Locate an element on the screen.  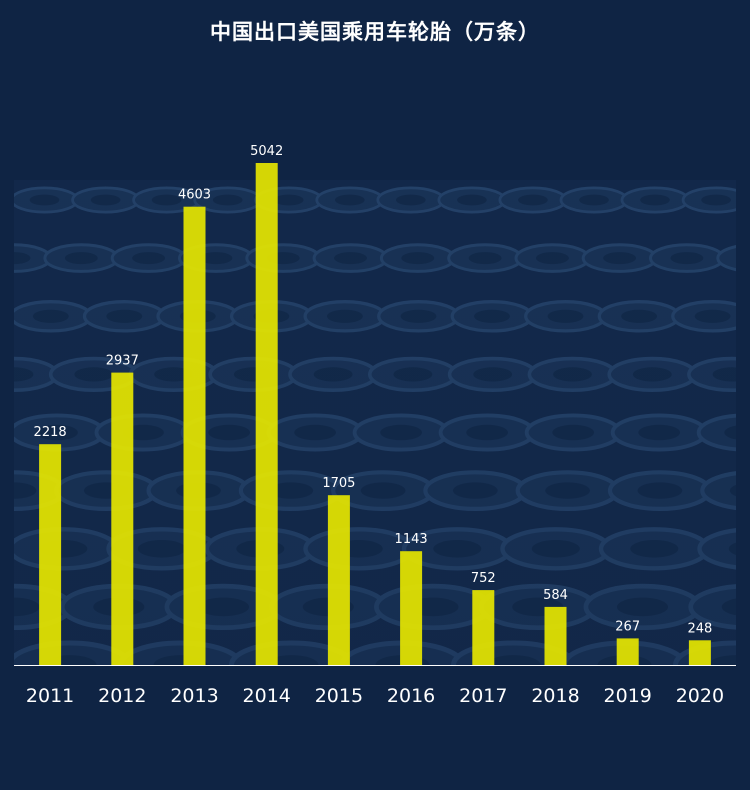
x-tick-label-2017: 2017 is located at coordinates (483, 696).